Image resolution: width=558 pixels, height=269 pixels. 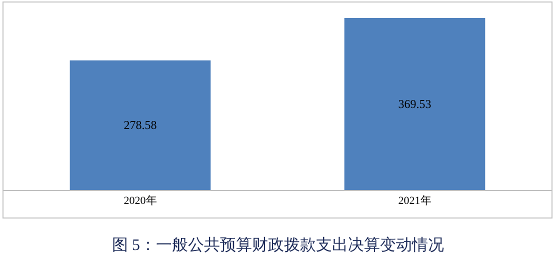 What do you see at coordinates (140, 201) in the screenshot?
I see `x-tick-label: 2020年` at bounding box center [140, 201].